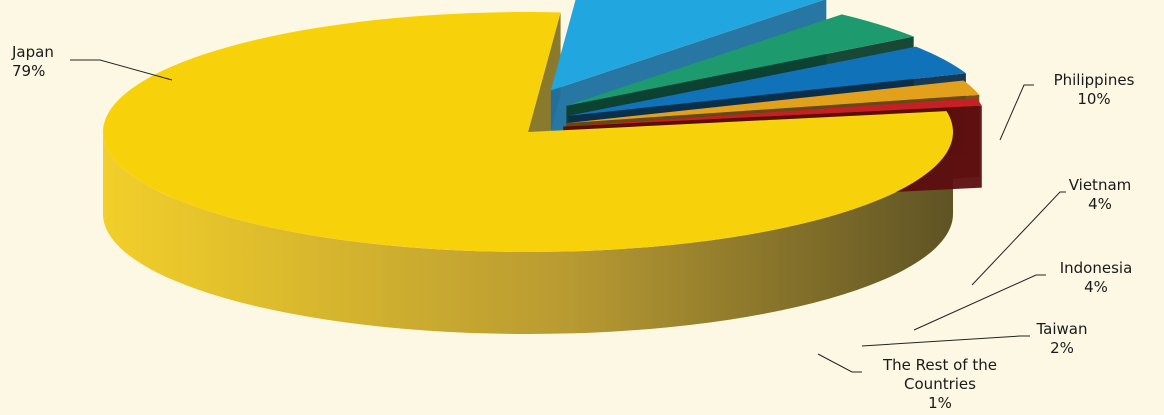 The width and height of the screenshot is (1164, 415). What do you see at coordinates (1061, 338) in the screenshot?
I see `data-label-taiwan: Taiwan 2%` at bounding box center [1061, 338].